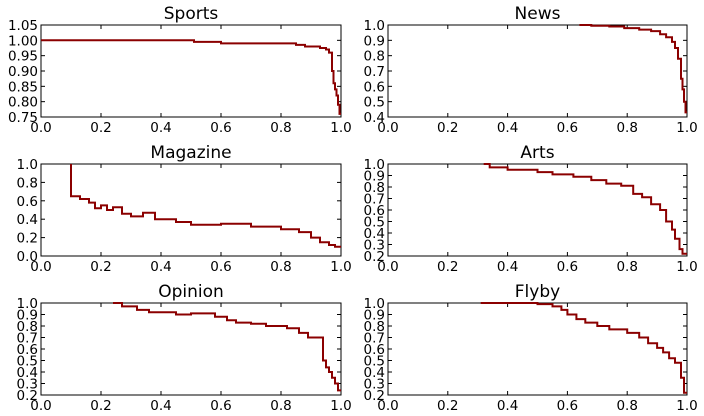  Describe the element at coordinates (27, 257) in the screenshot. I see `y-tick-label: 0.0` at that location.